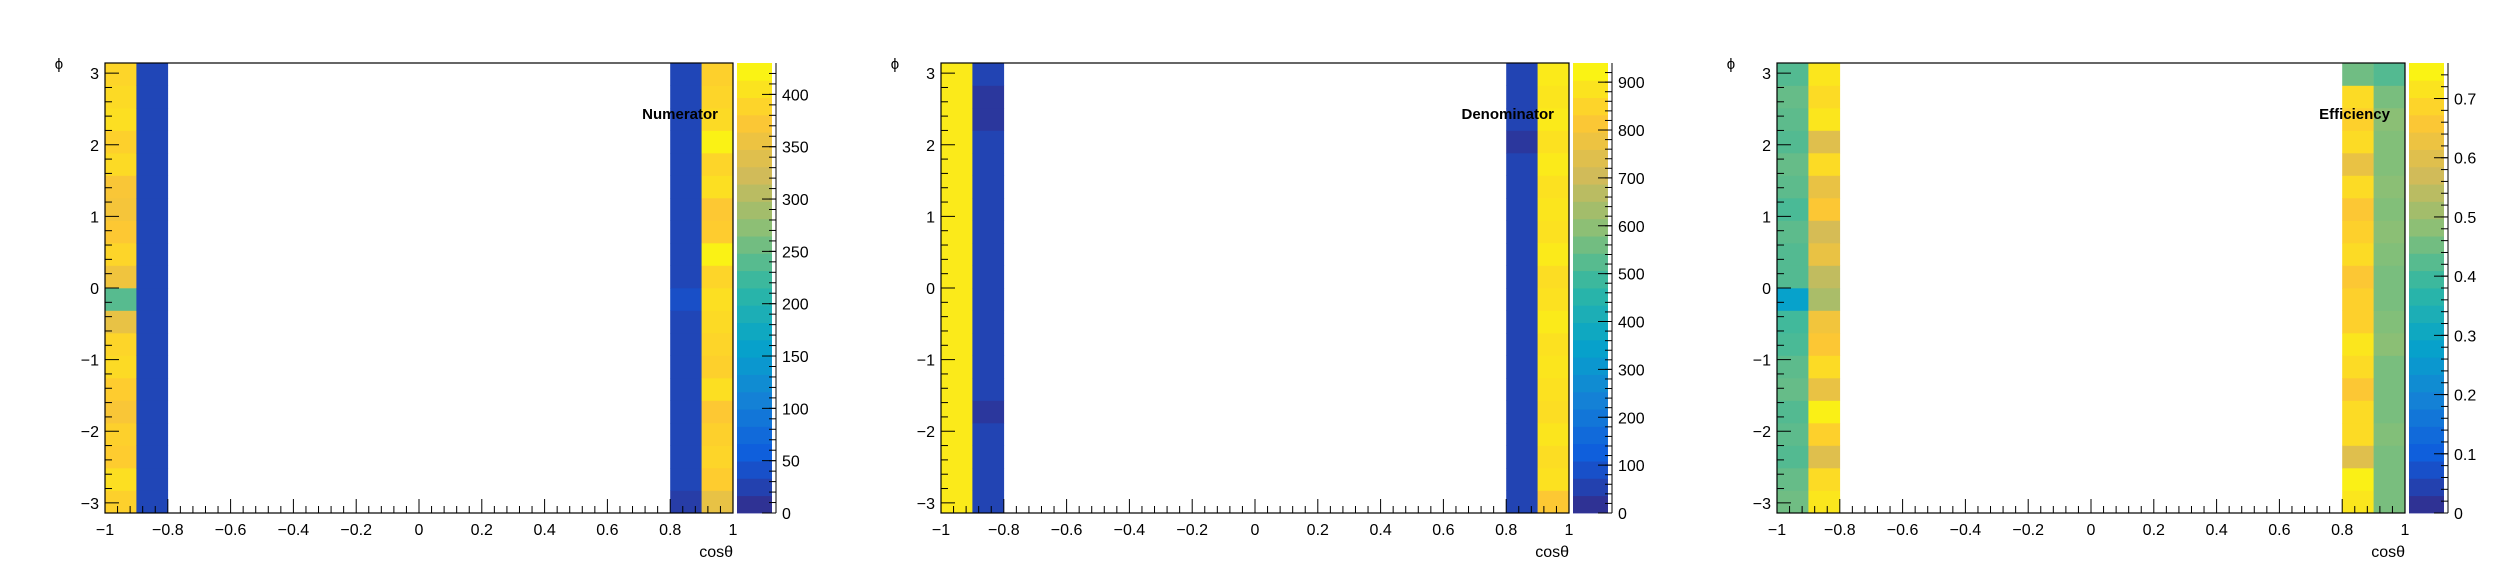  Describe the element at coordinates (1506, 530) in the screenshot. I see `x-tick-label: 0.8` at that location.